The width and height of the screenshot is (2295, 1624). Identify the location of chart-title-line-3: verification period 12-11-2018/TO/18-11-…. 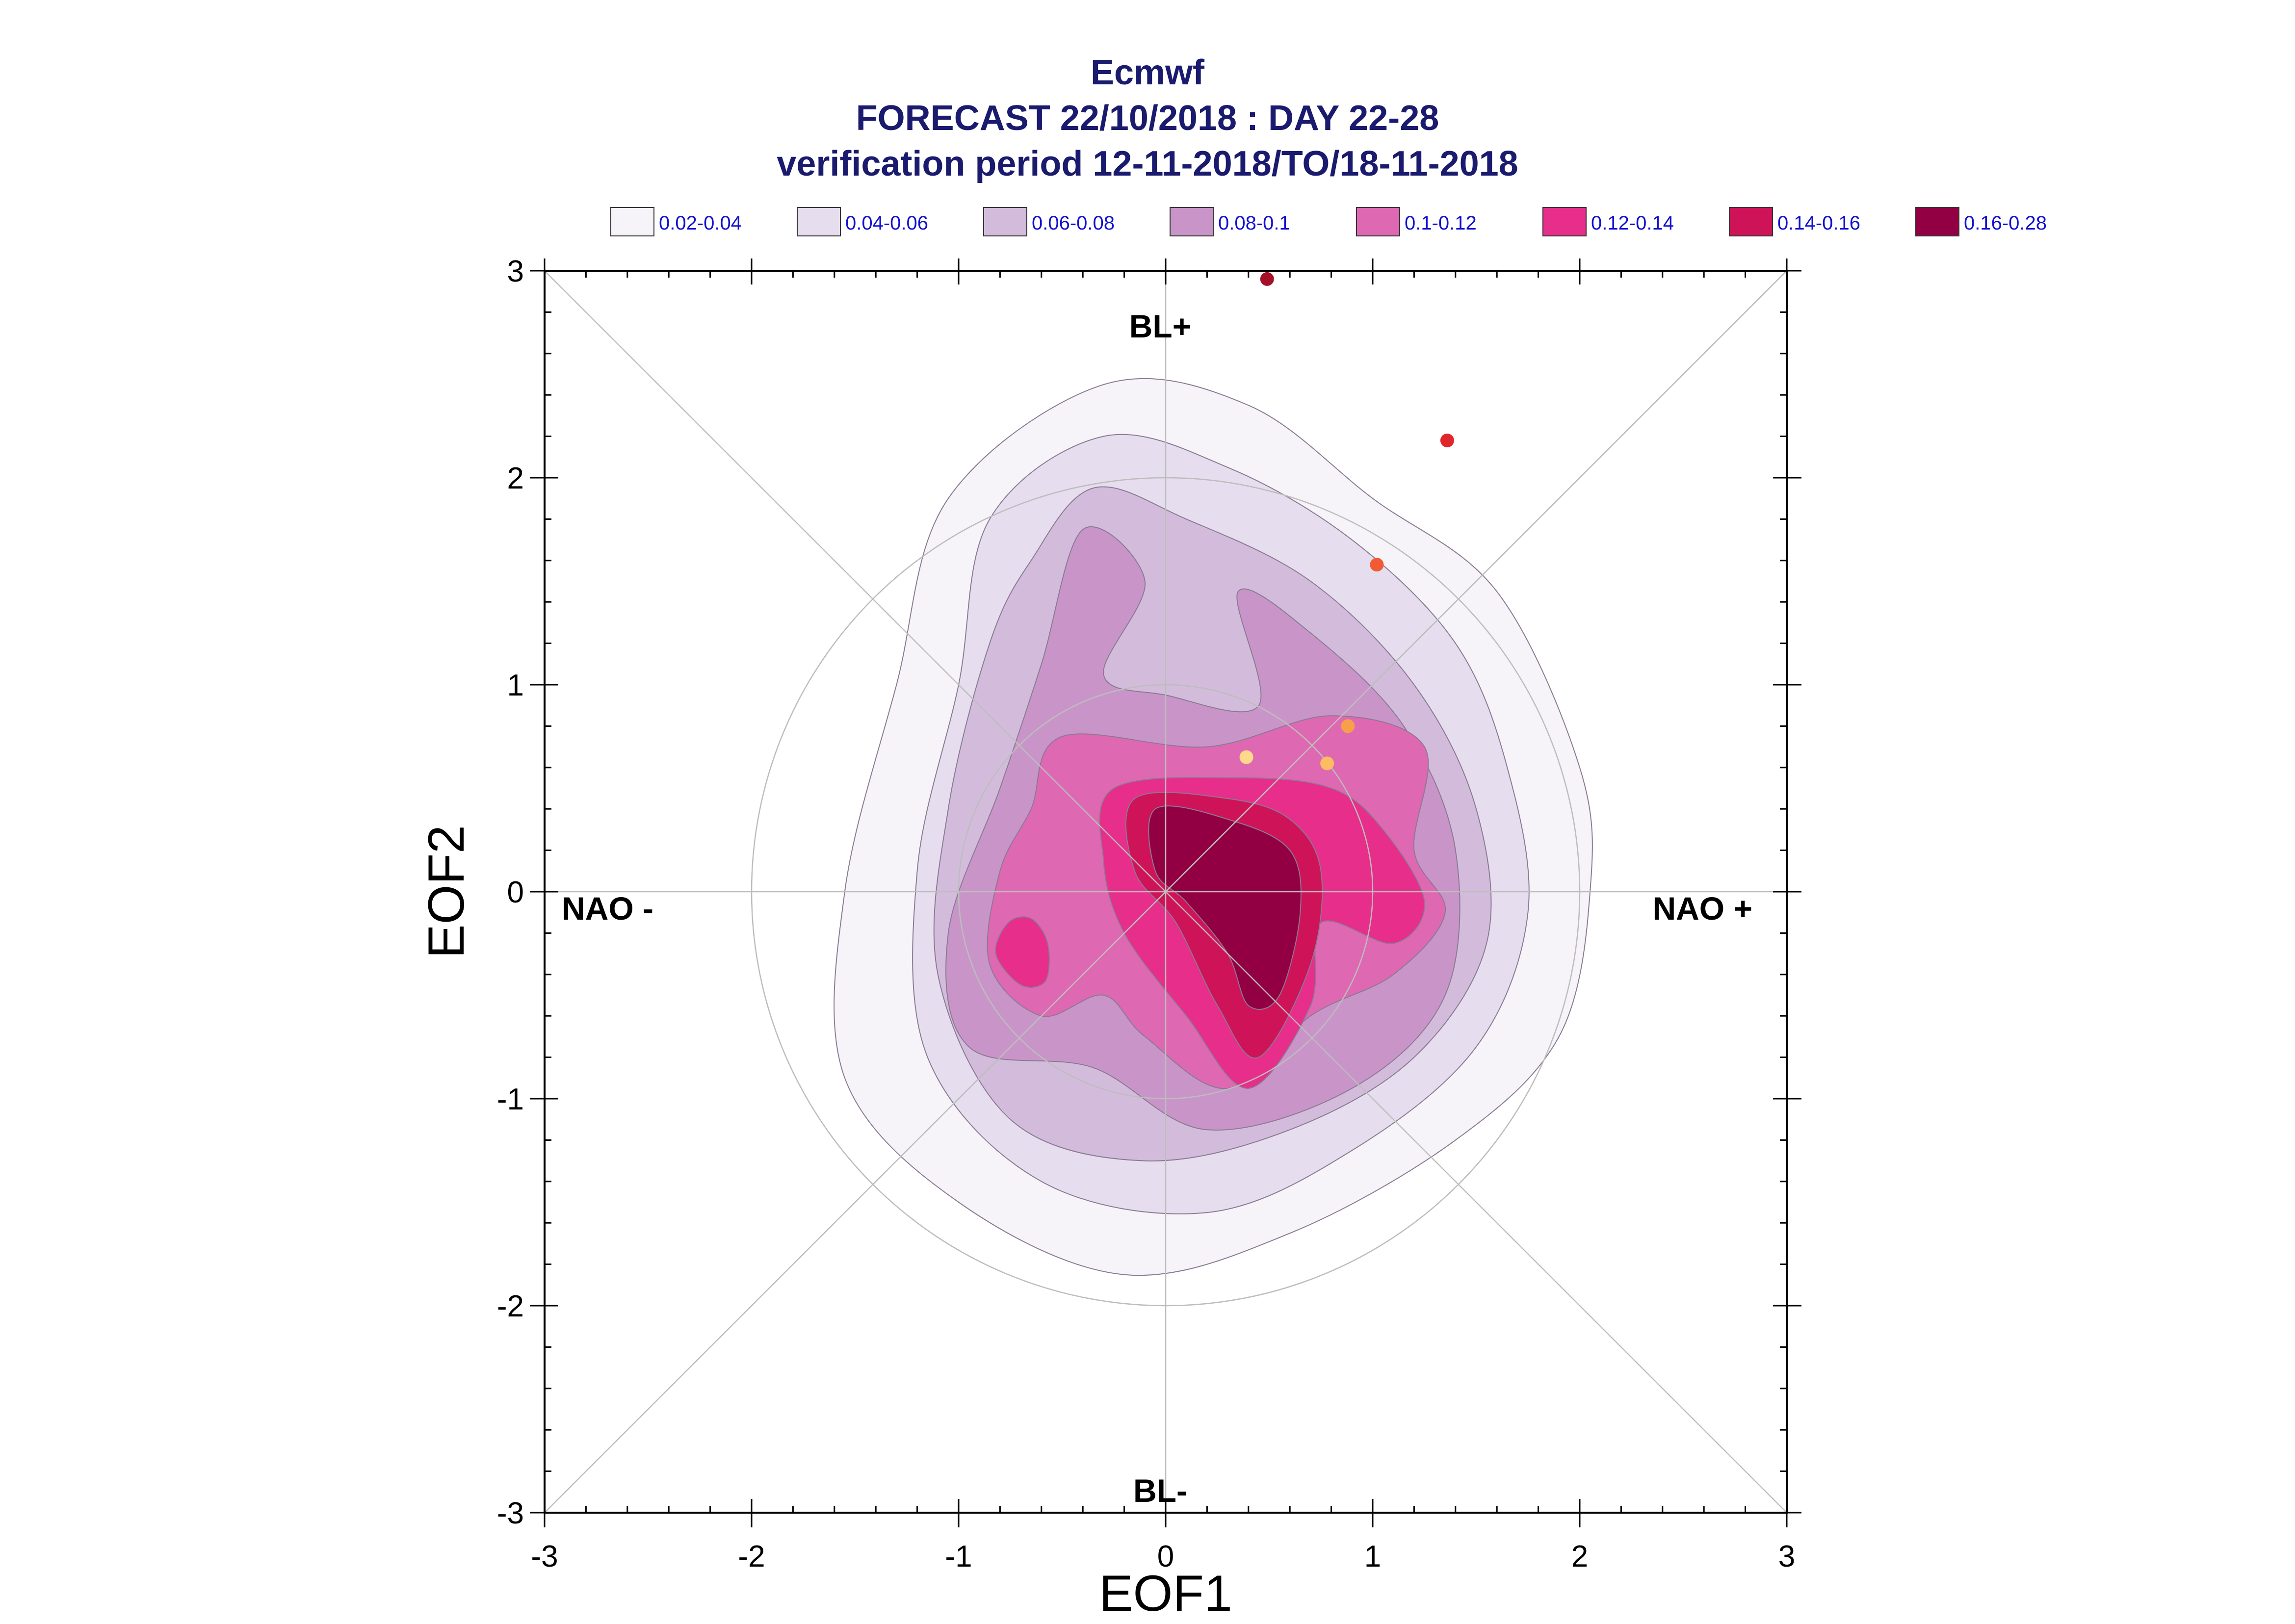
(1147, 163).